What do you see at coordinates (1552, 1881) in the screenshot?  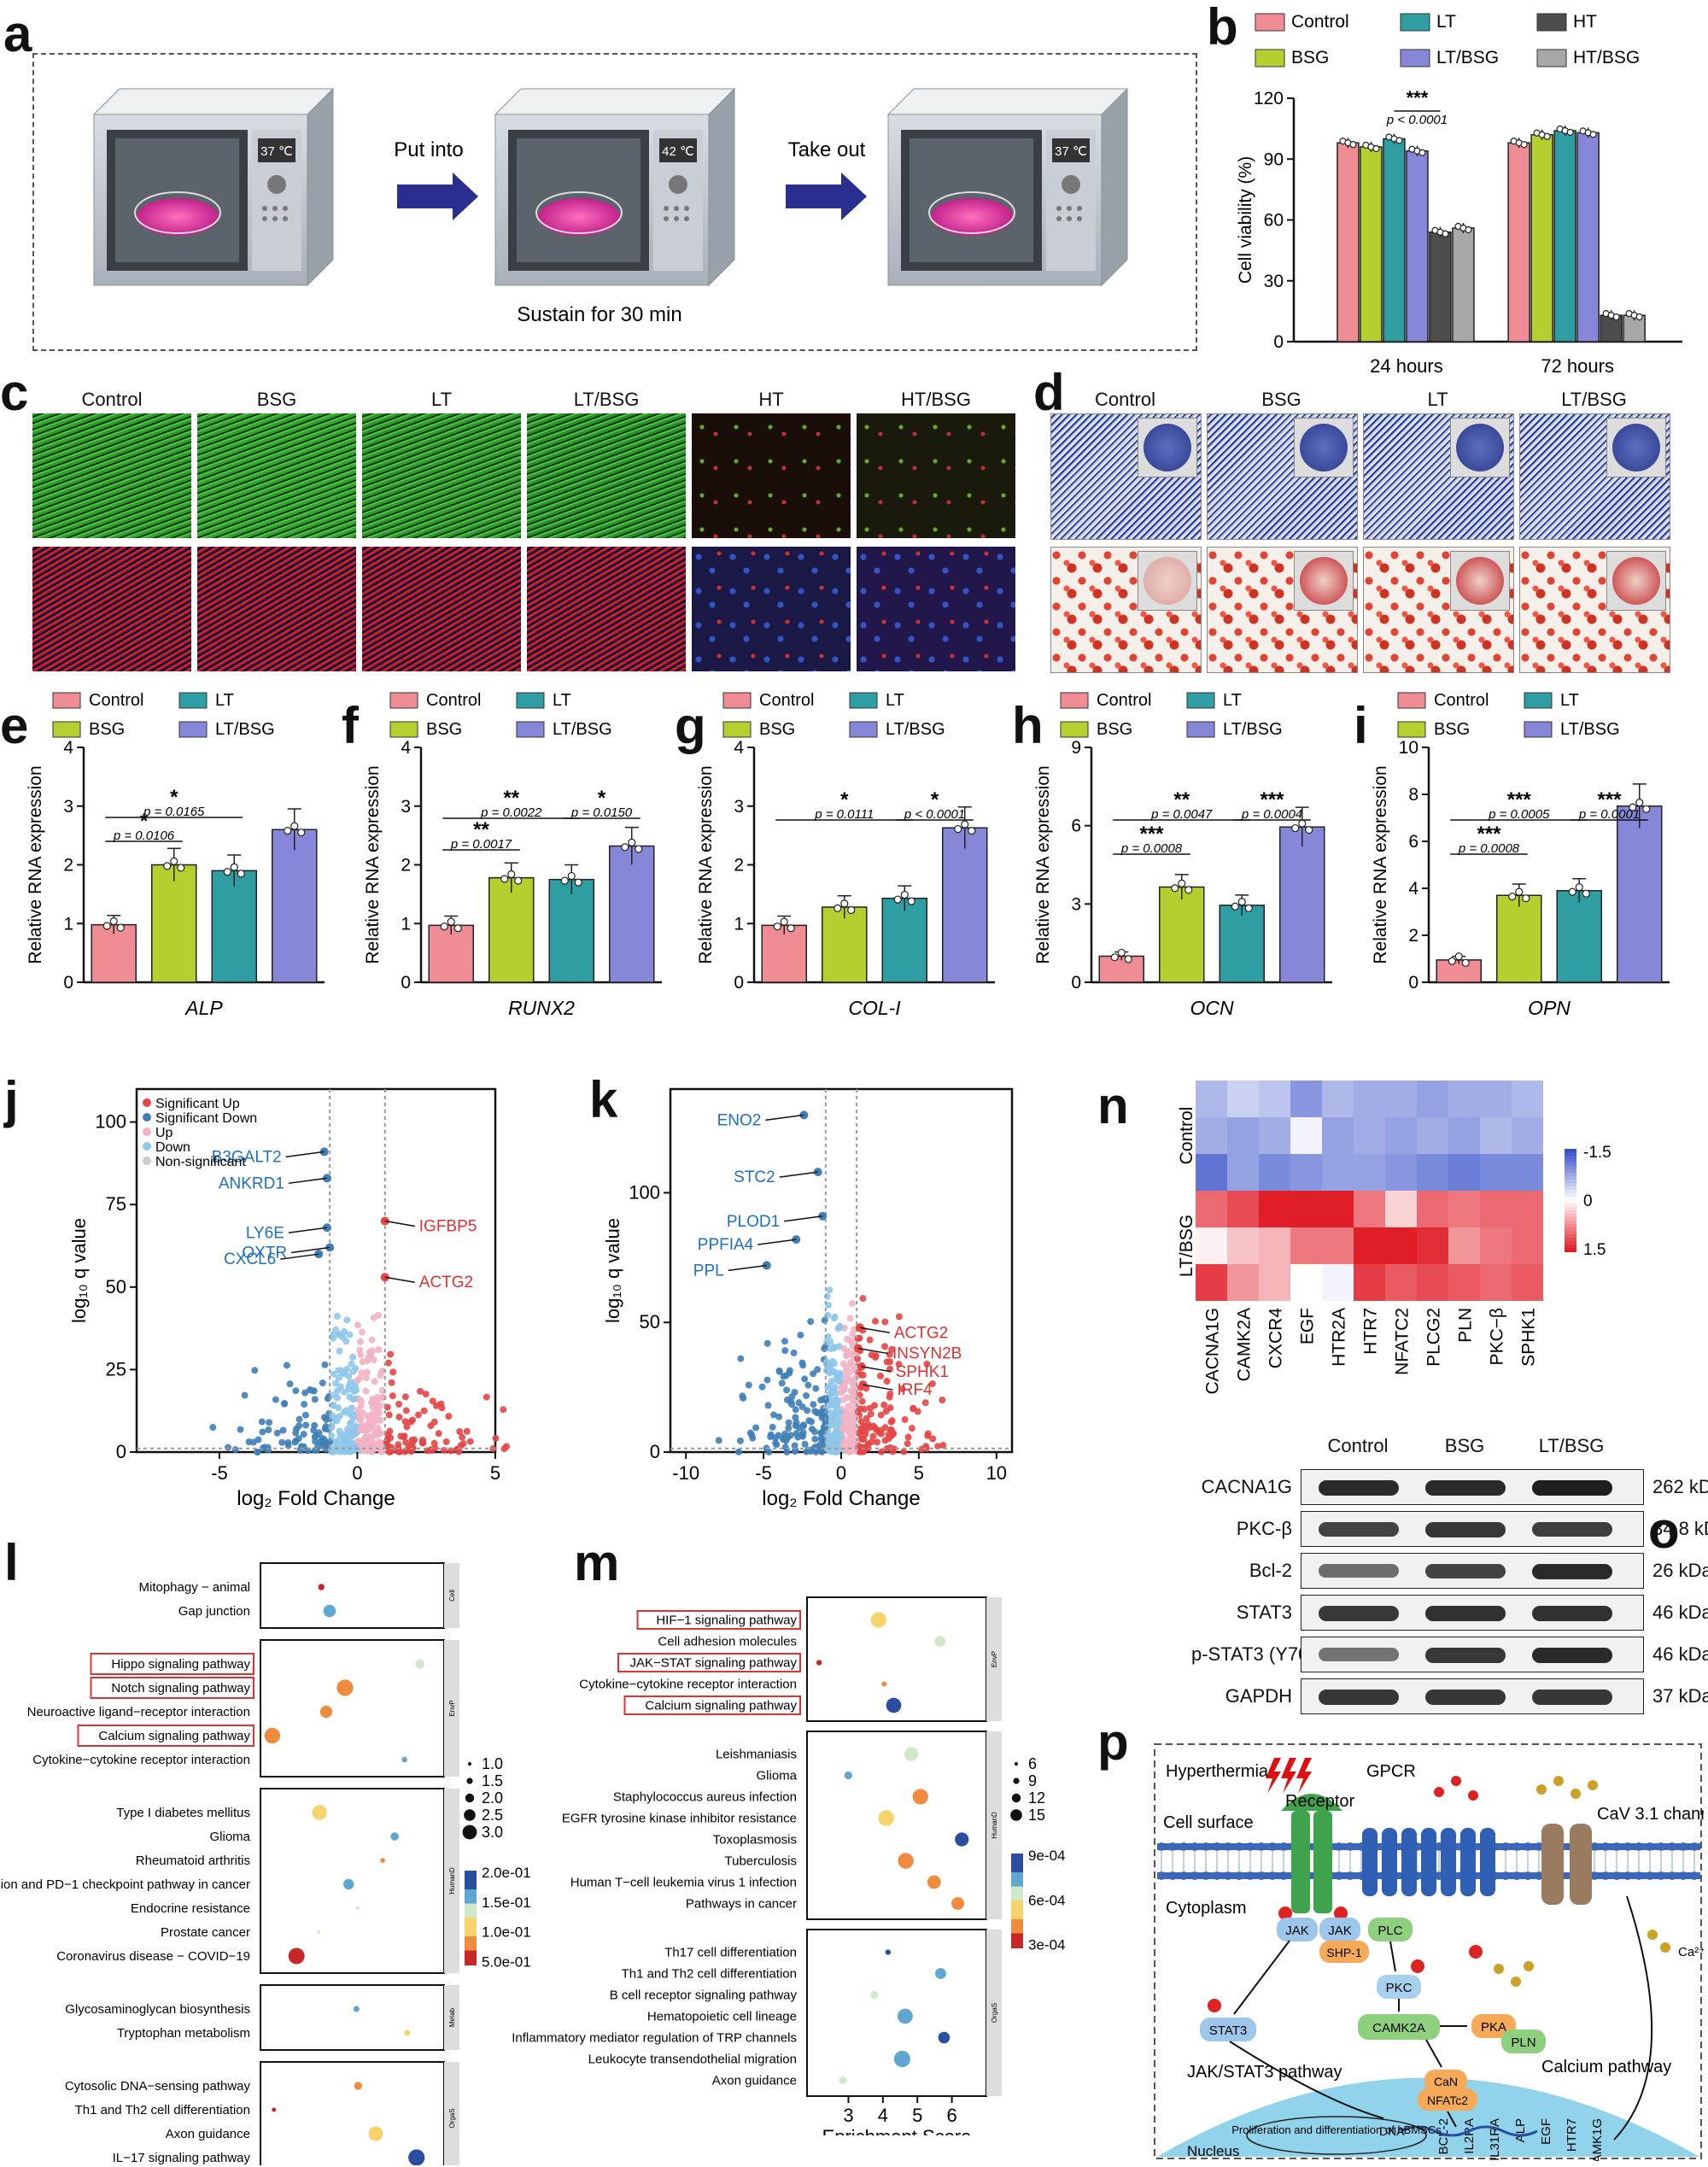 I see `ligand-dots` at bounding box center [1552, 1881].